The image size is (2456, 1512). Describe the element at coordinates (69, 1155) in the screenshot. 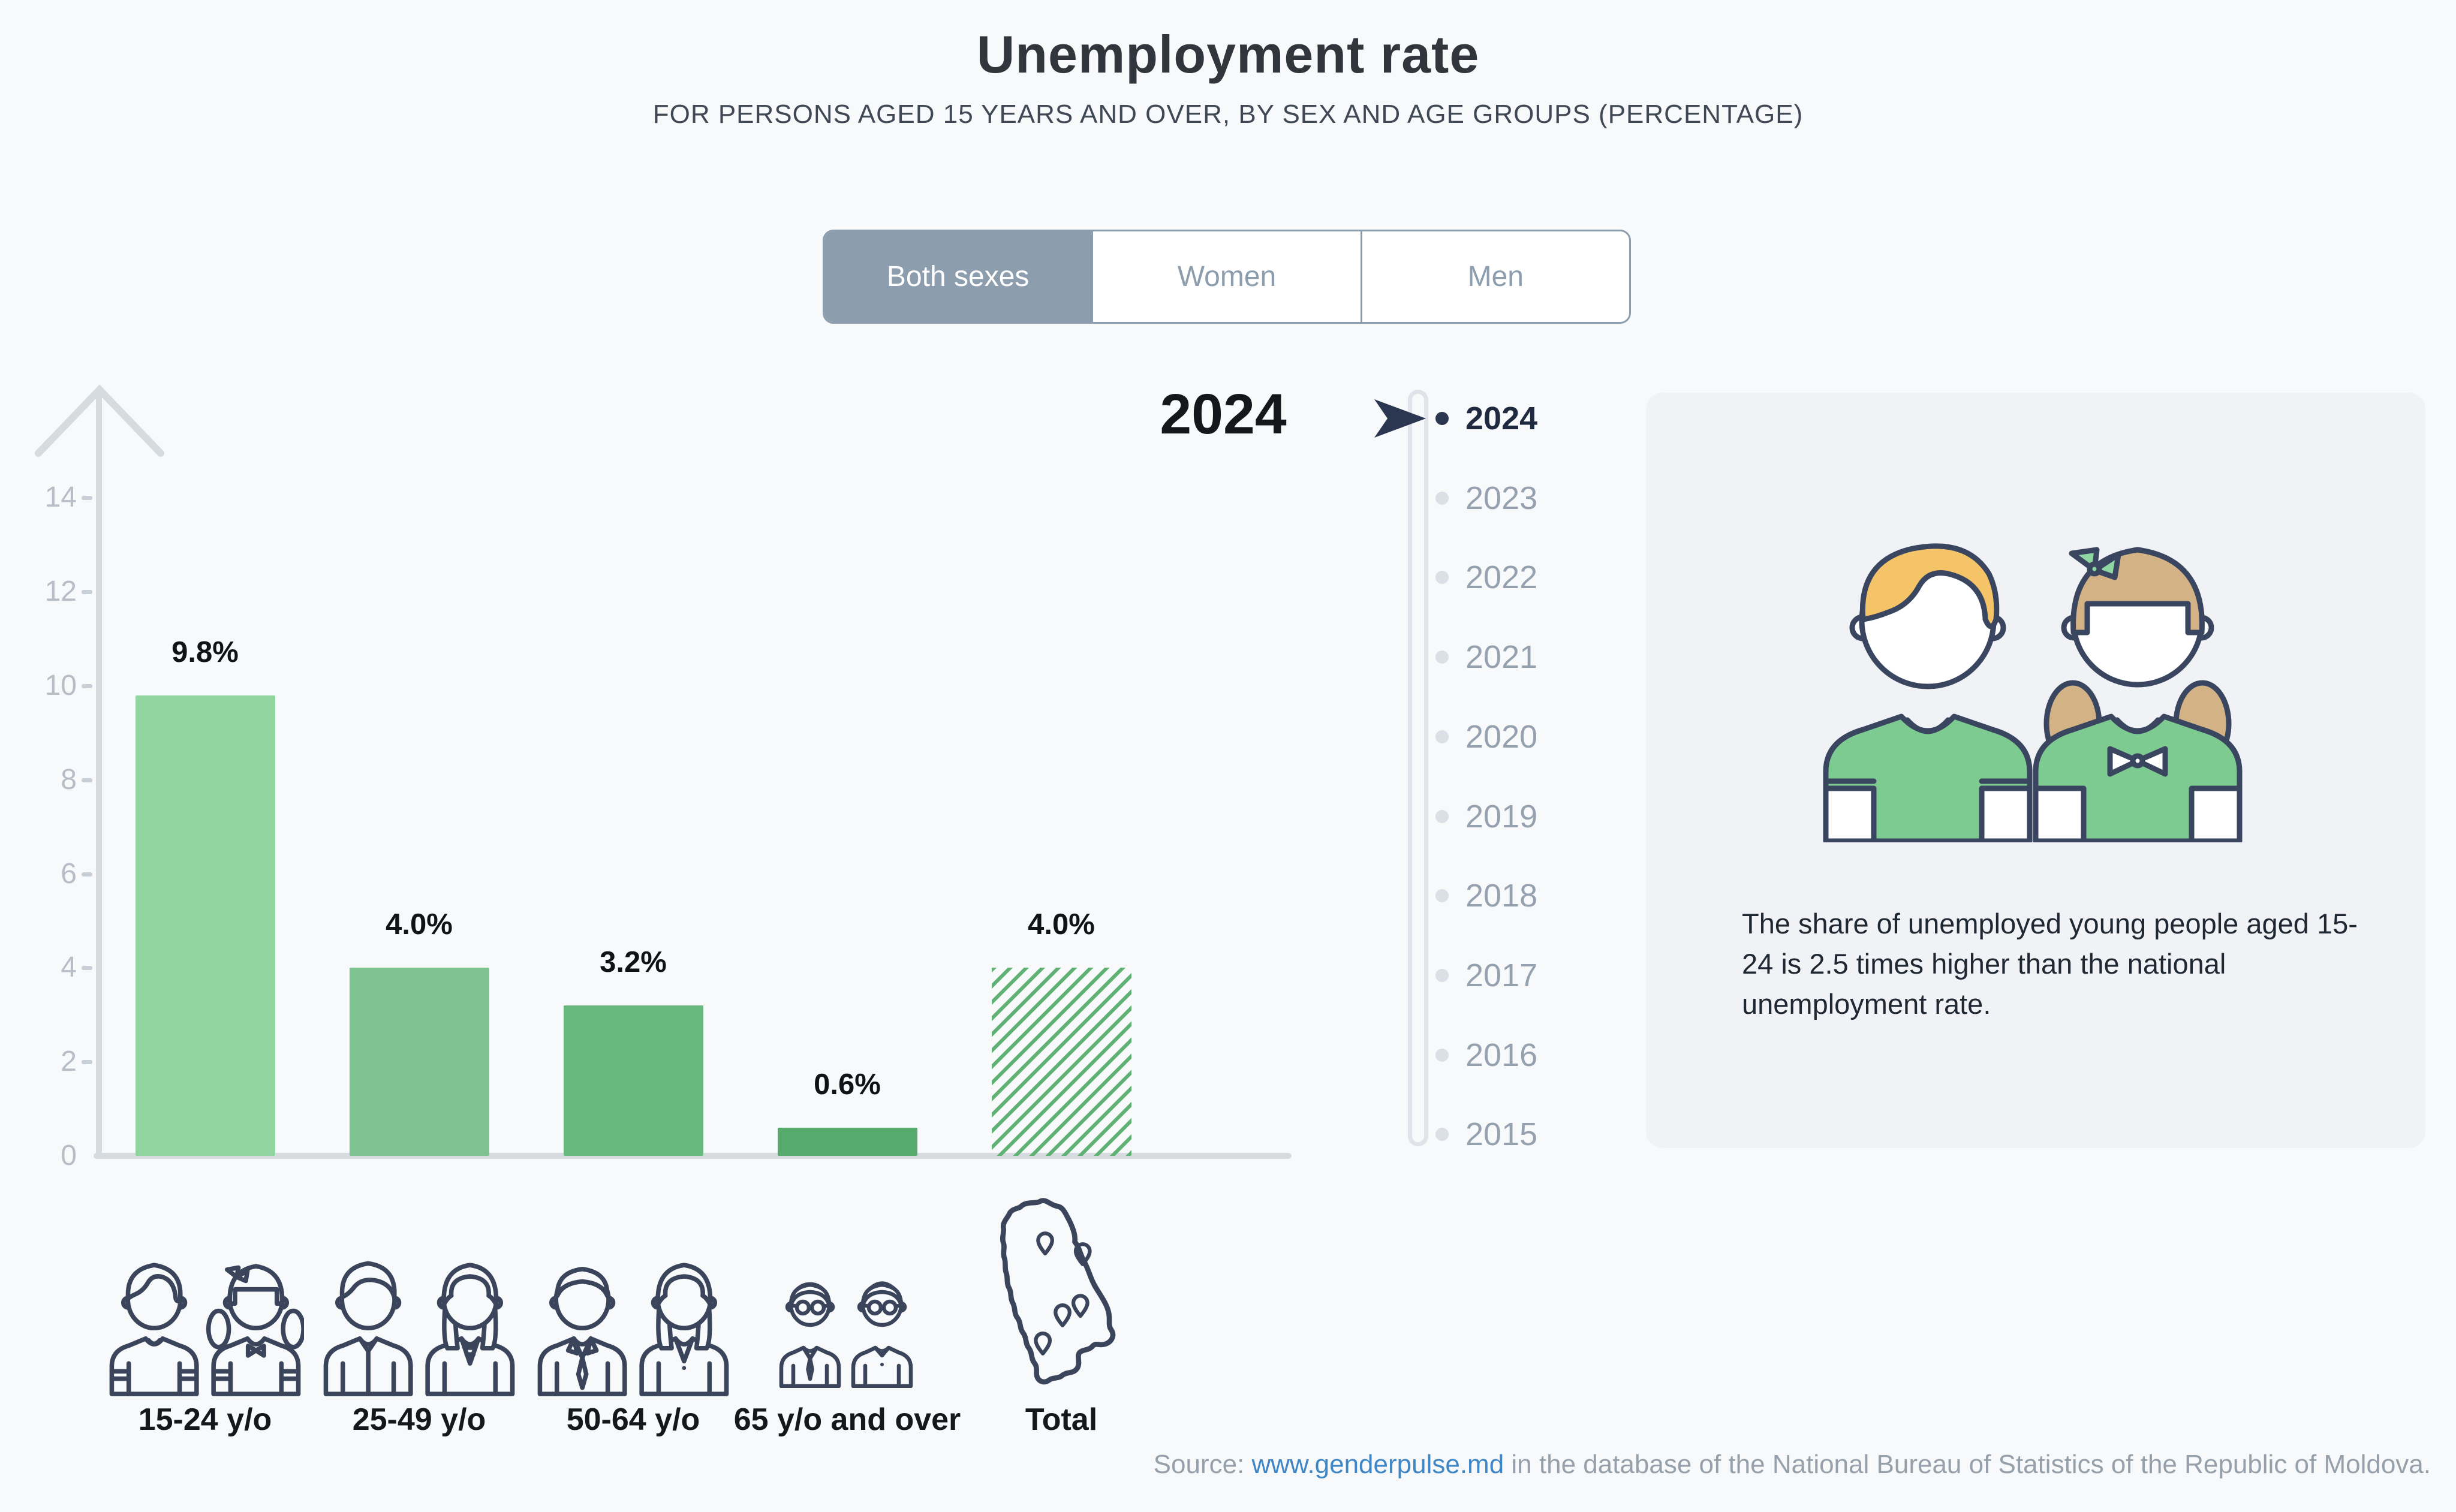

I see `y-tick-label-0: 0` at that location.